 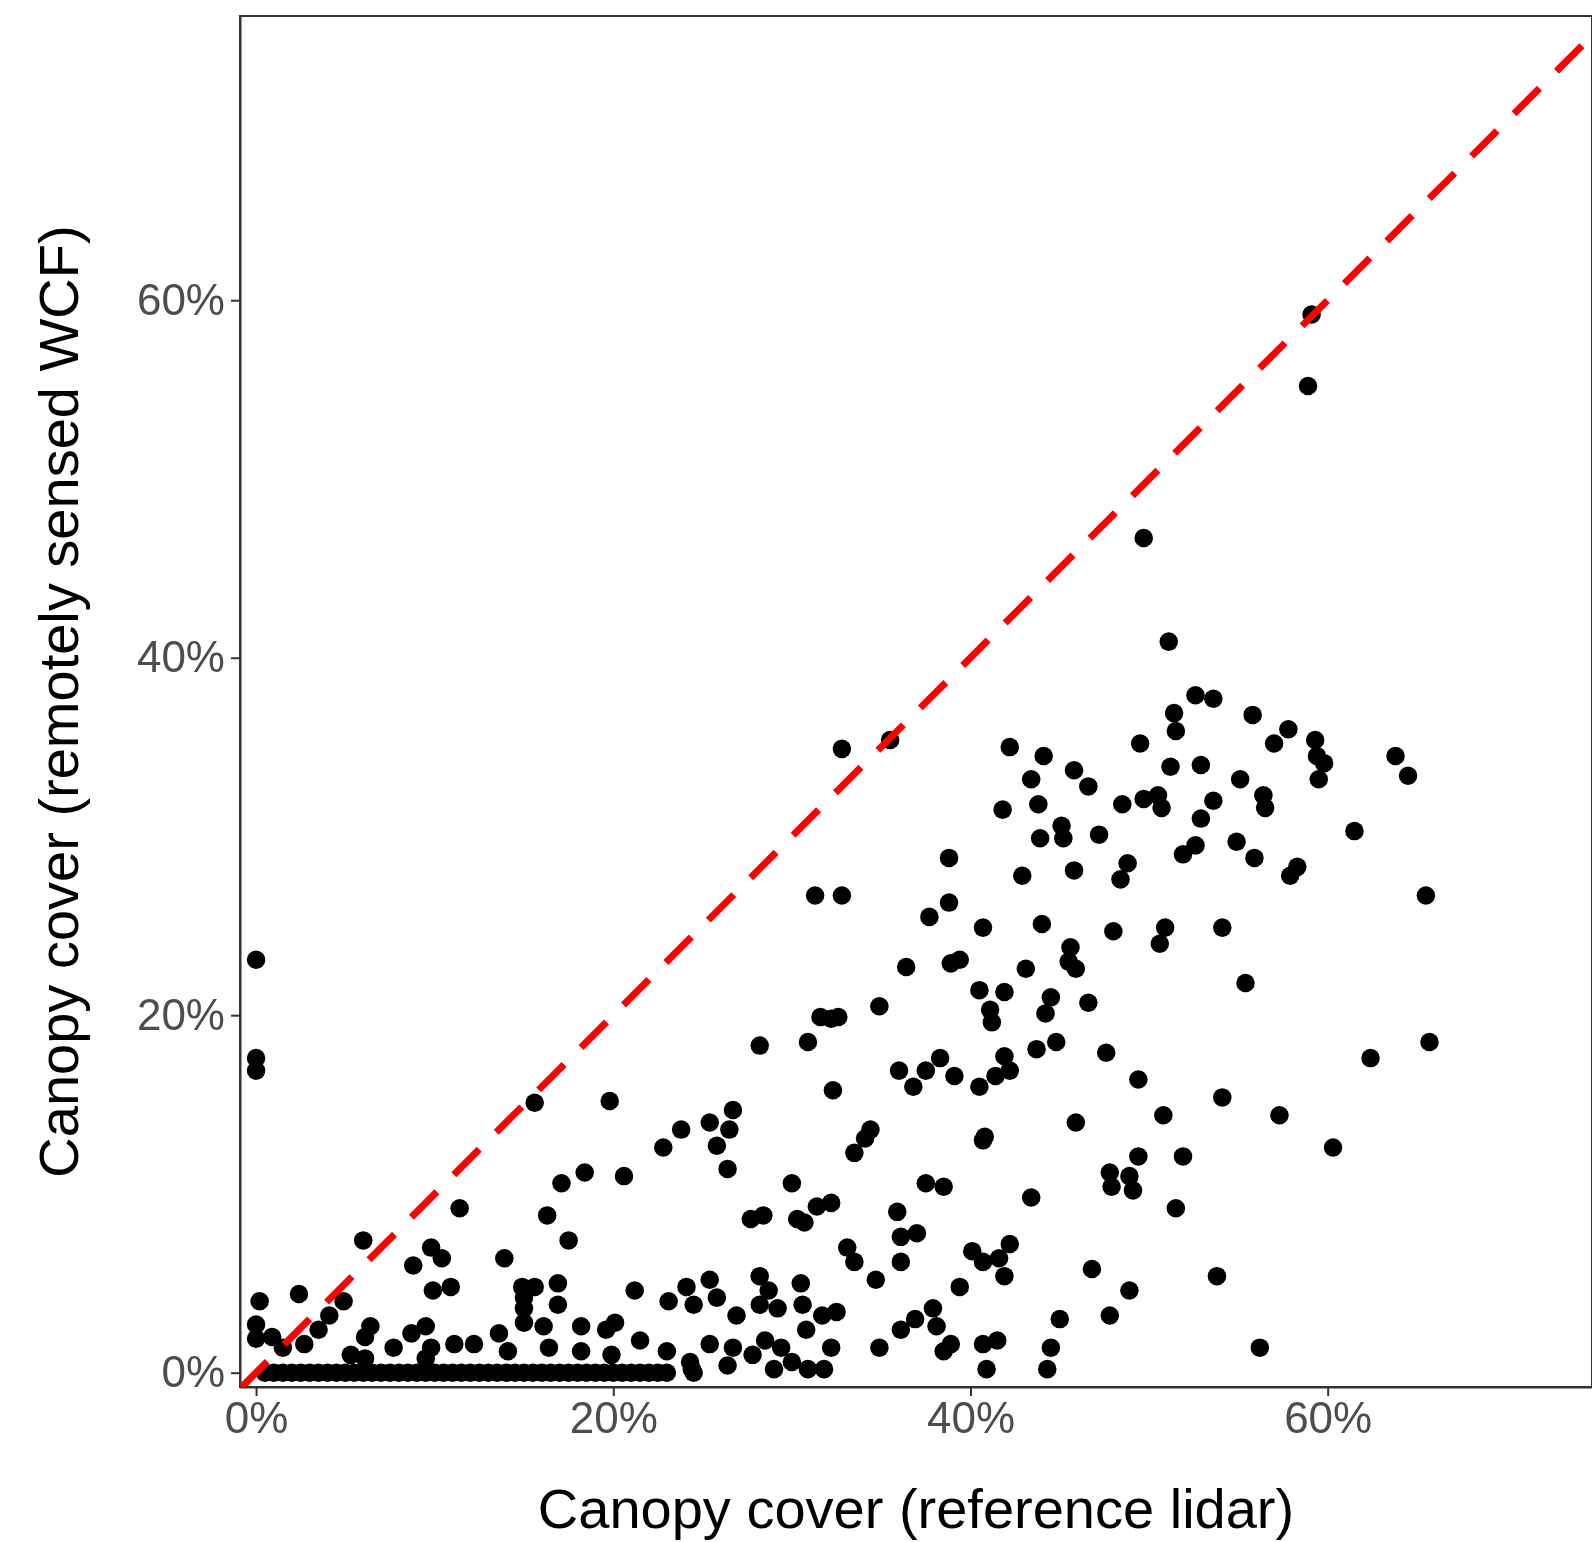 What do you see at coordinates (916, 1508) in the screenshot?
I see `x-axis-title: Canopy cover (reference lidar)` at bounding box center [916, 1508].